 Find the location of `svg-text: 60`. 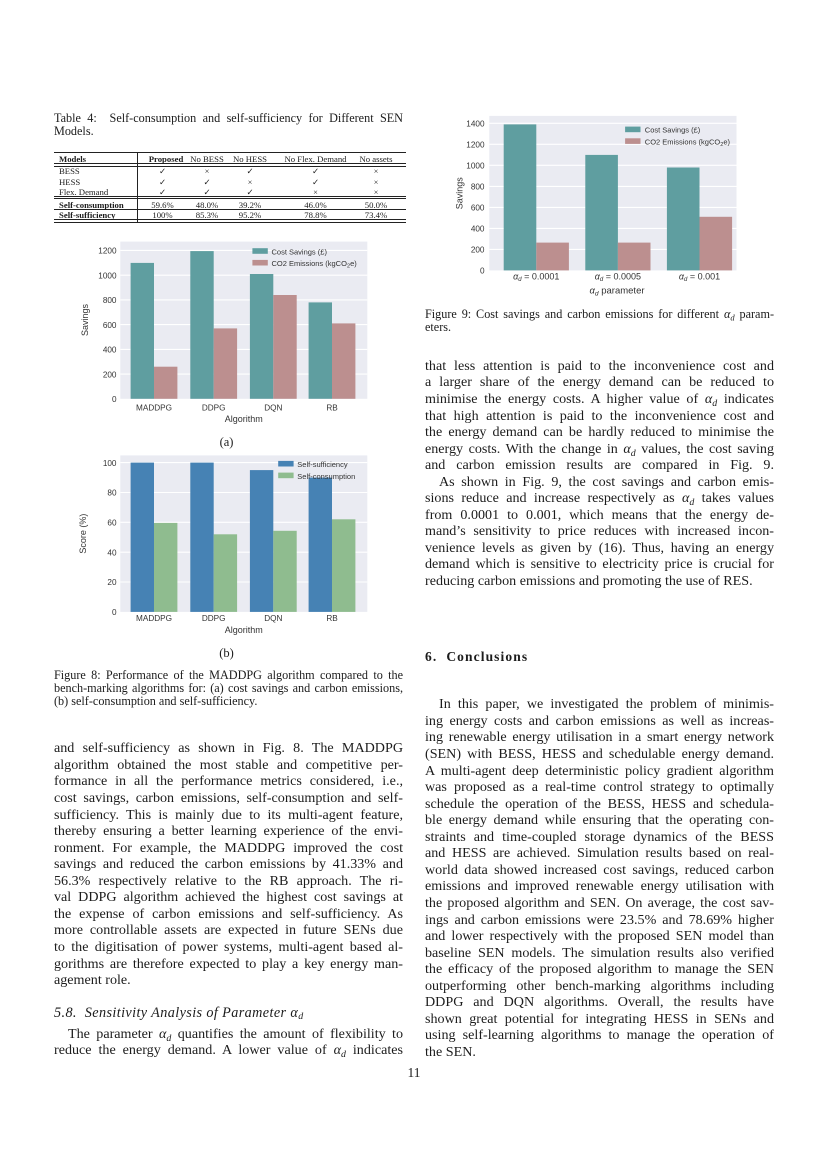

svg-text: 60 is located at coordinates (112, 523).